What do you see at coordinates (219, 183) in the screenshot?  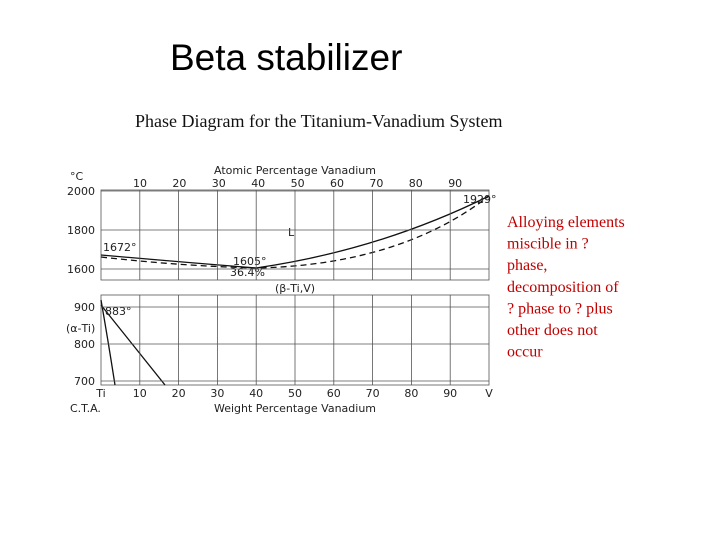 I see `top-tick-label: 30` at bounding box center [219, 183].